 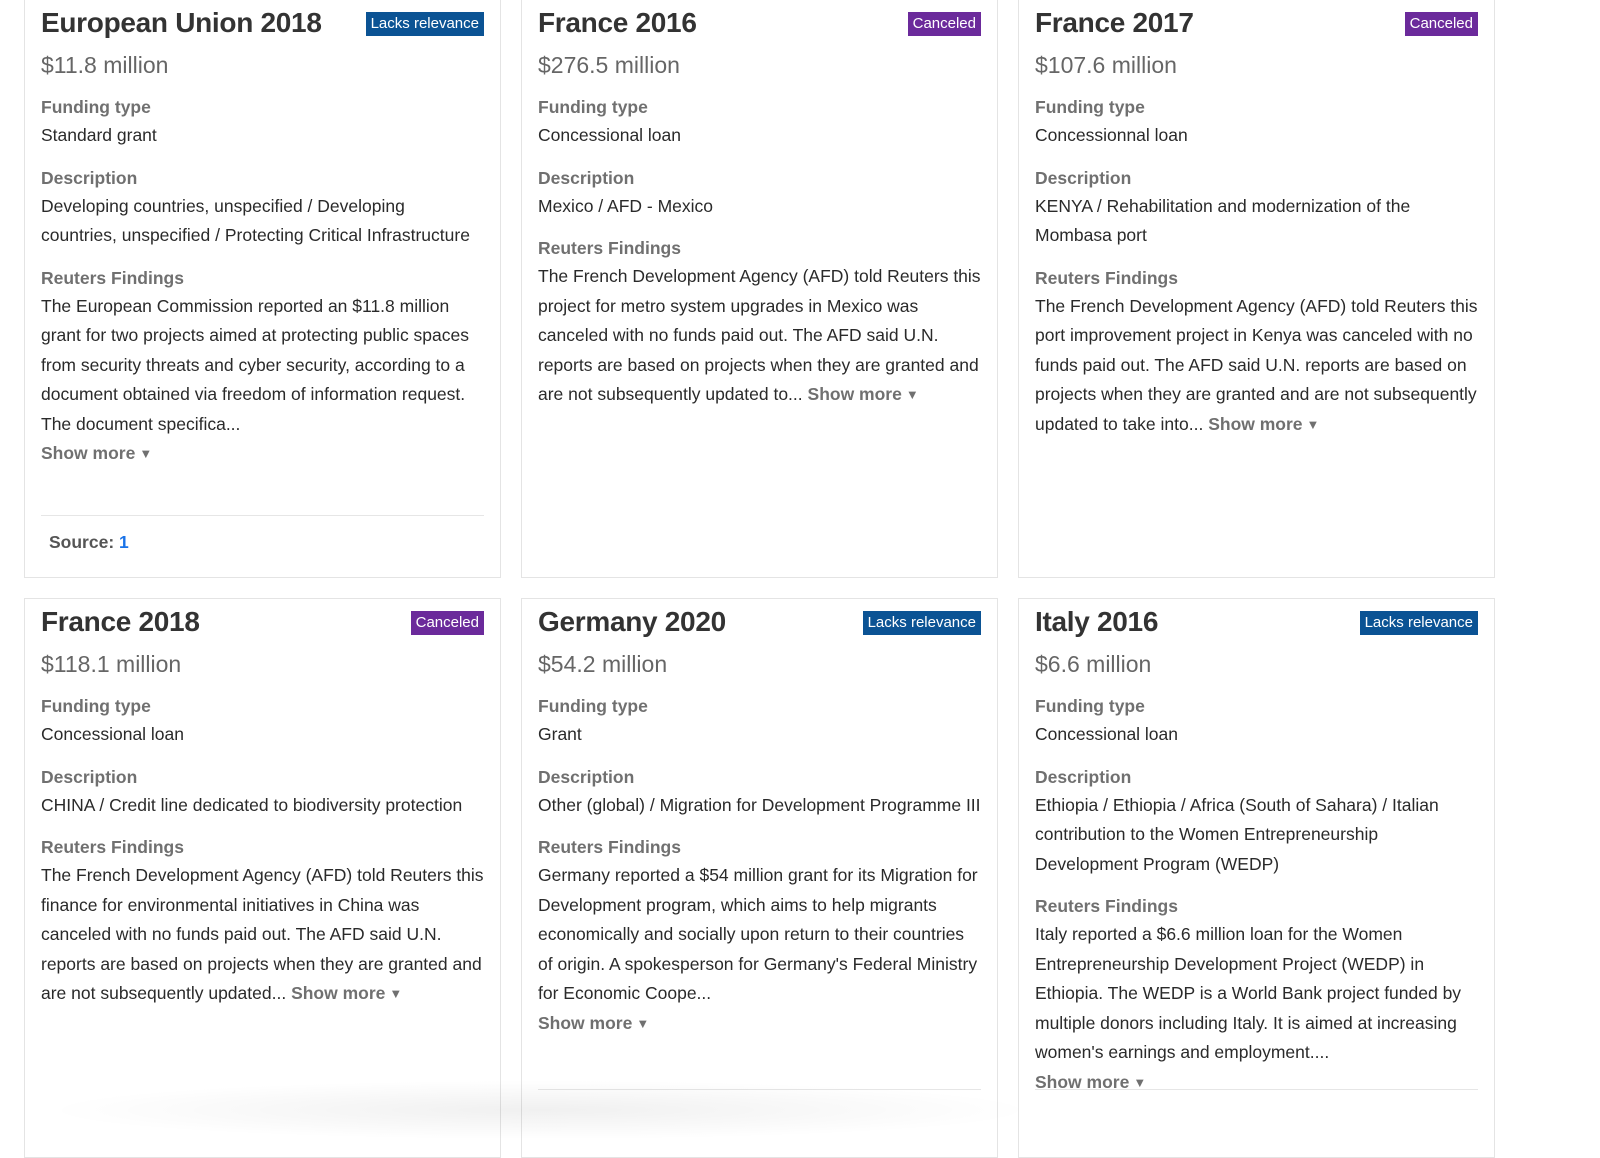 I want to click on card-title: France 2018, so click(x=120, y=621).